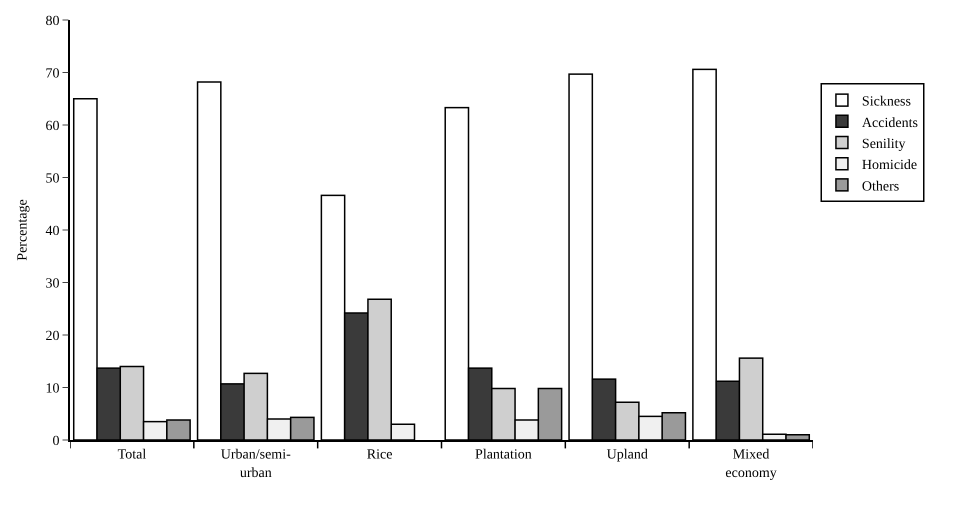  I want to click on y-tick-label: 80, so click(52, 21).